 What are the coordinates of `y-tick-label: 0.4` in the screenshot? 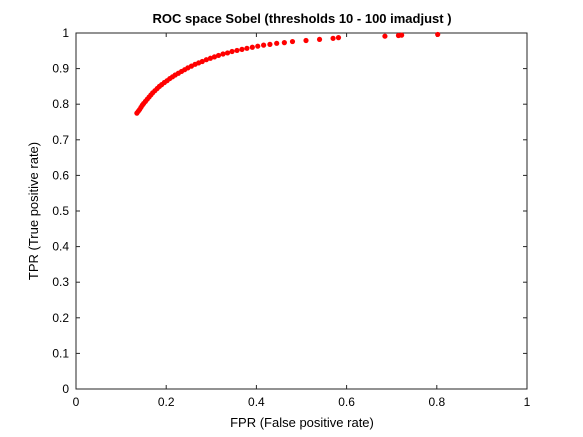 It's located at (60, 247).